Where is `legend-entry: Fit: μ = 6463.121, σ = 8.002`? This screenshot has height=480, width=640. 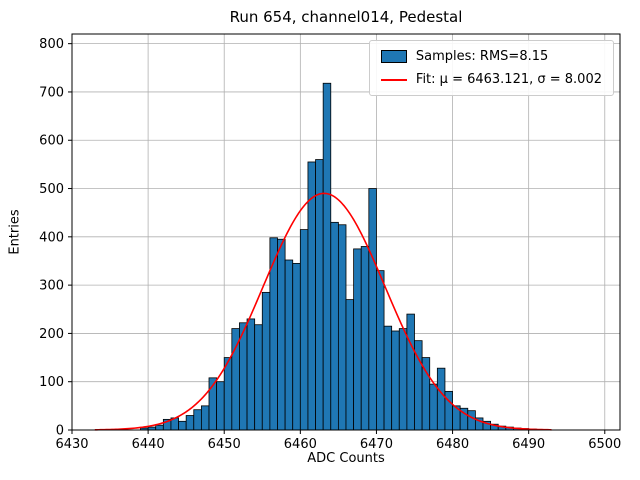
legend-entry: Fit: μ = 6463.121, σ = 8.002 is located at coordinates (491, 79).